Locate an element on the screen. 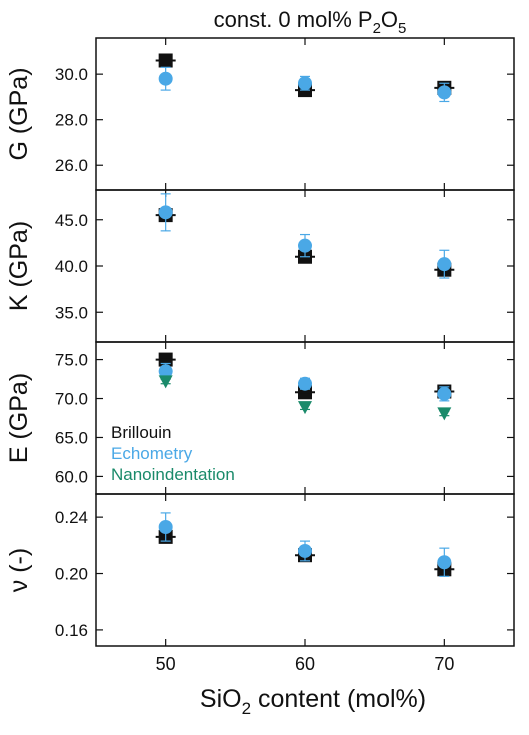 Image resolution: width=529 pixels, height=735 pixels. title-mid: O is located at coordinates (389, 19).